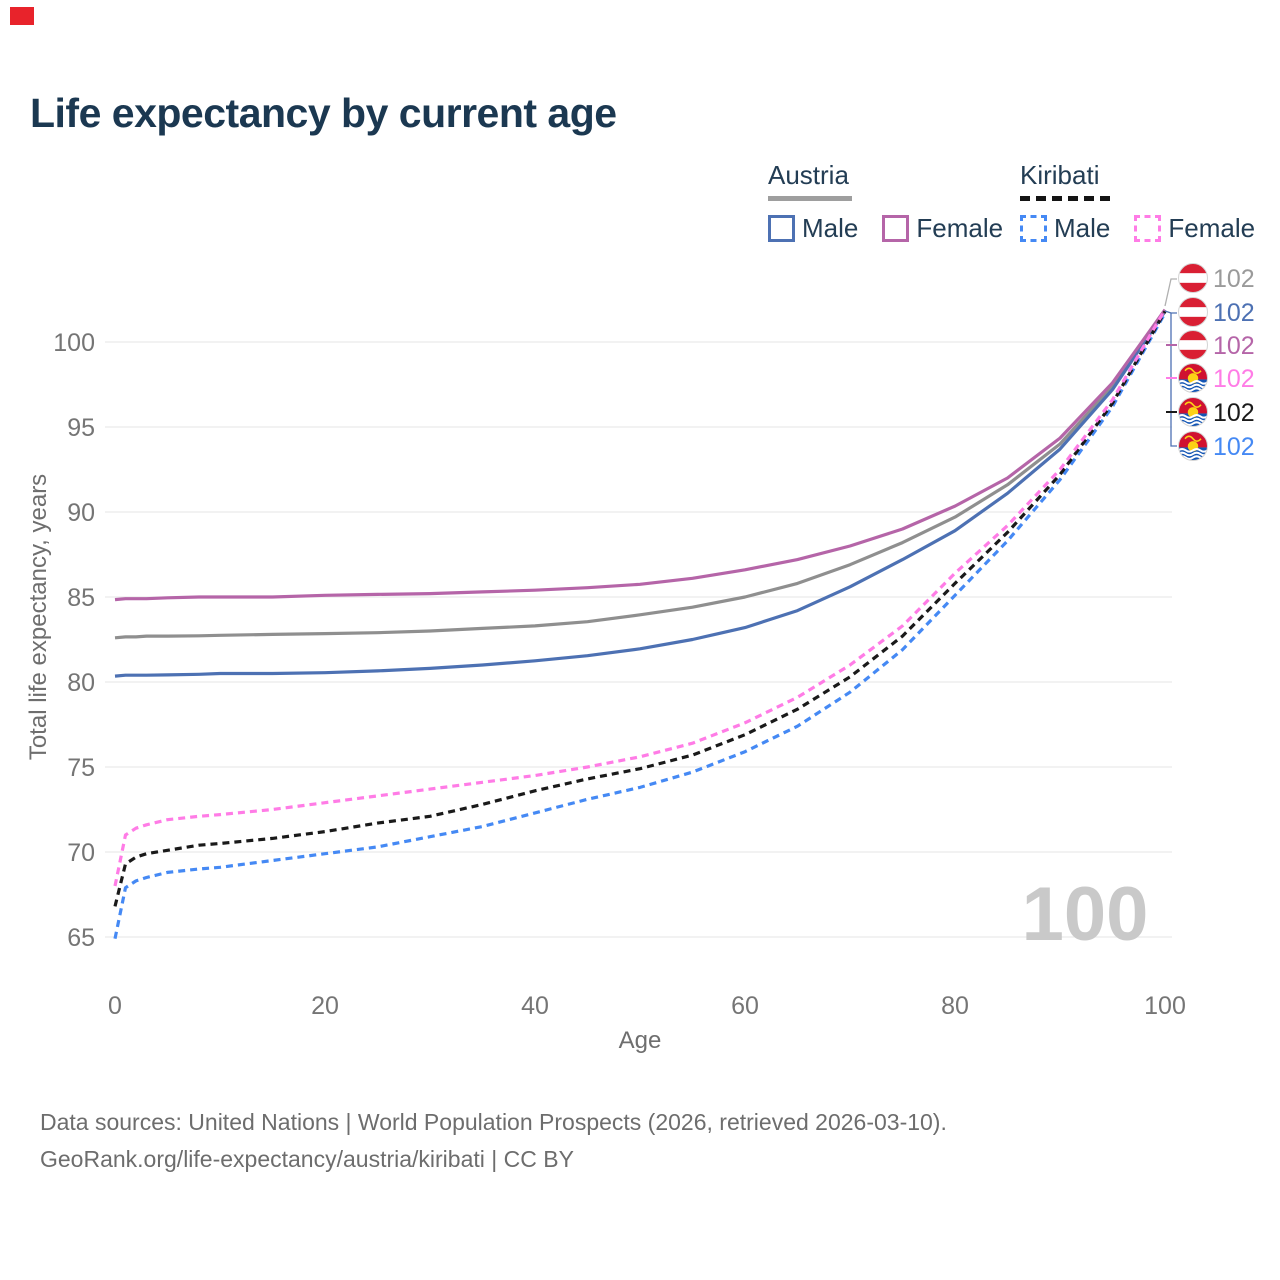  Describe the element at coordinates (808, 175) in the screenshot. I see `legend-country-austria: Austria` at that location.